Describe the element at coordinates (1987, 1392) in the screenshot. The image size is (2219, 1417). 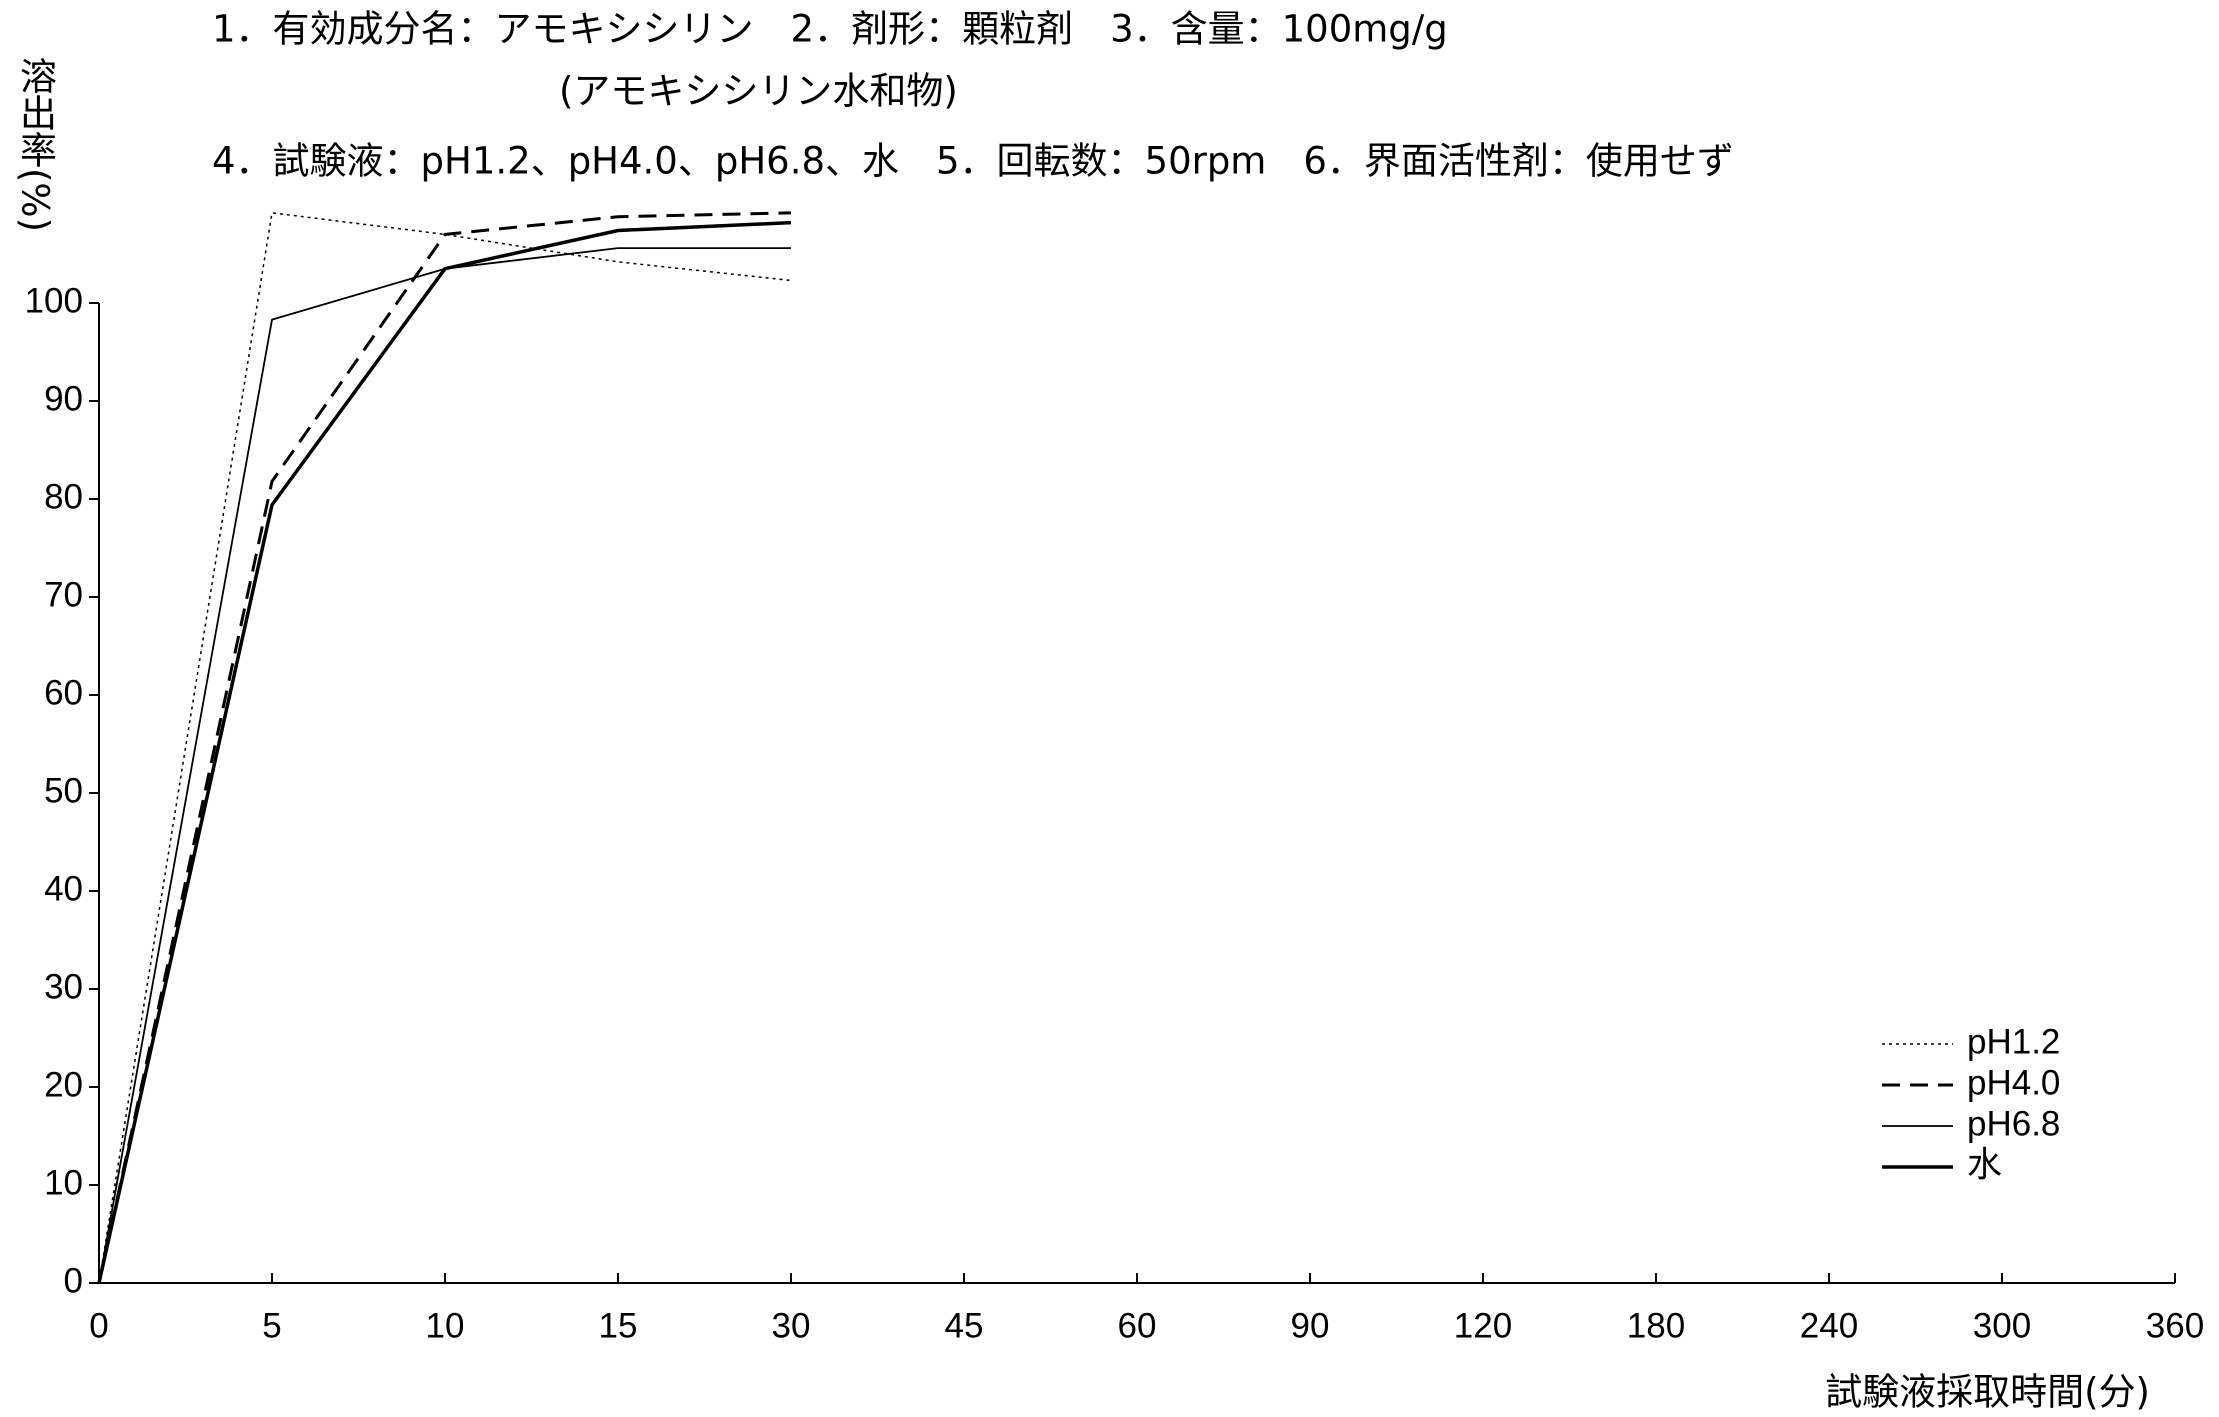
I see `x-axis-label: 試験液採取時間(分)` at that location.